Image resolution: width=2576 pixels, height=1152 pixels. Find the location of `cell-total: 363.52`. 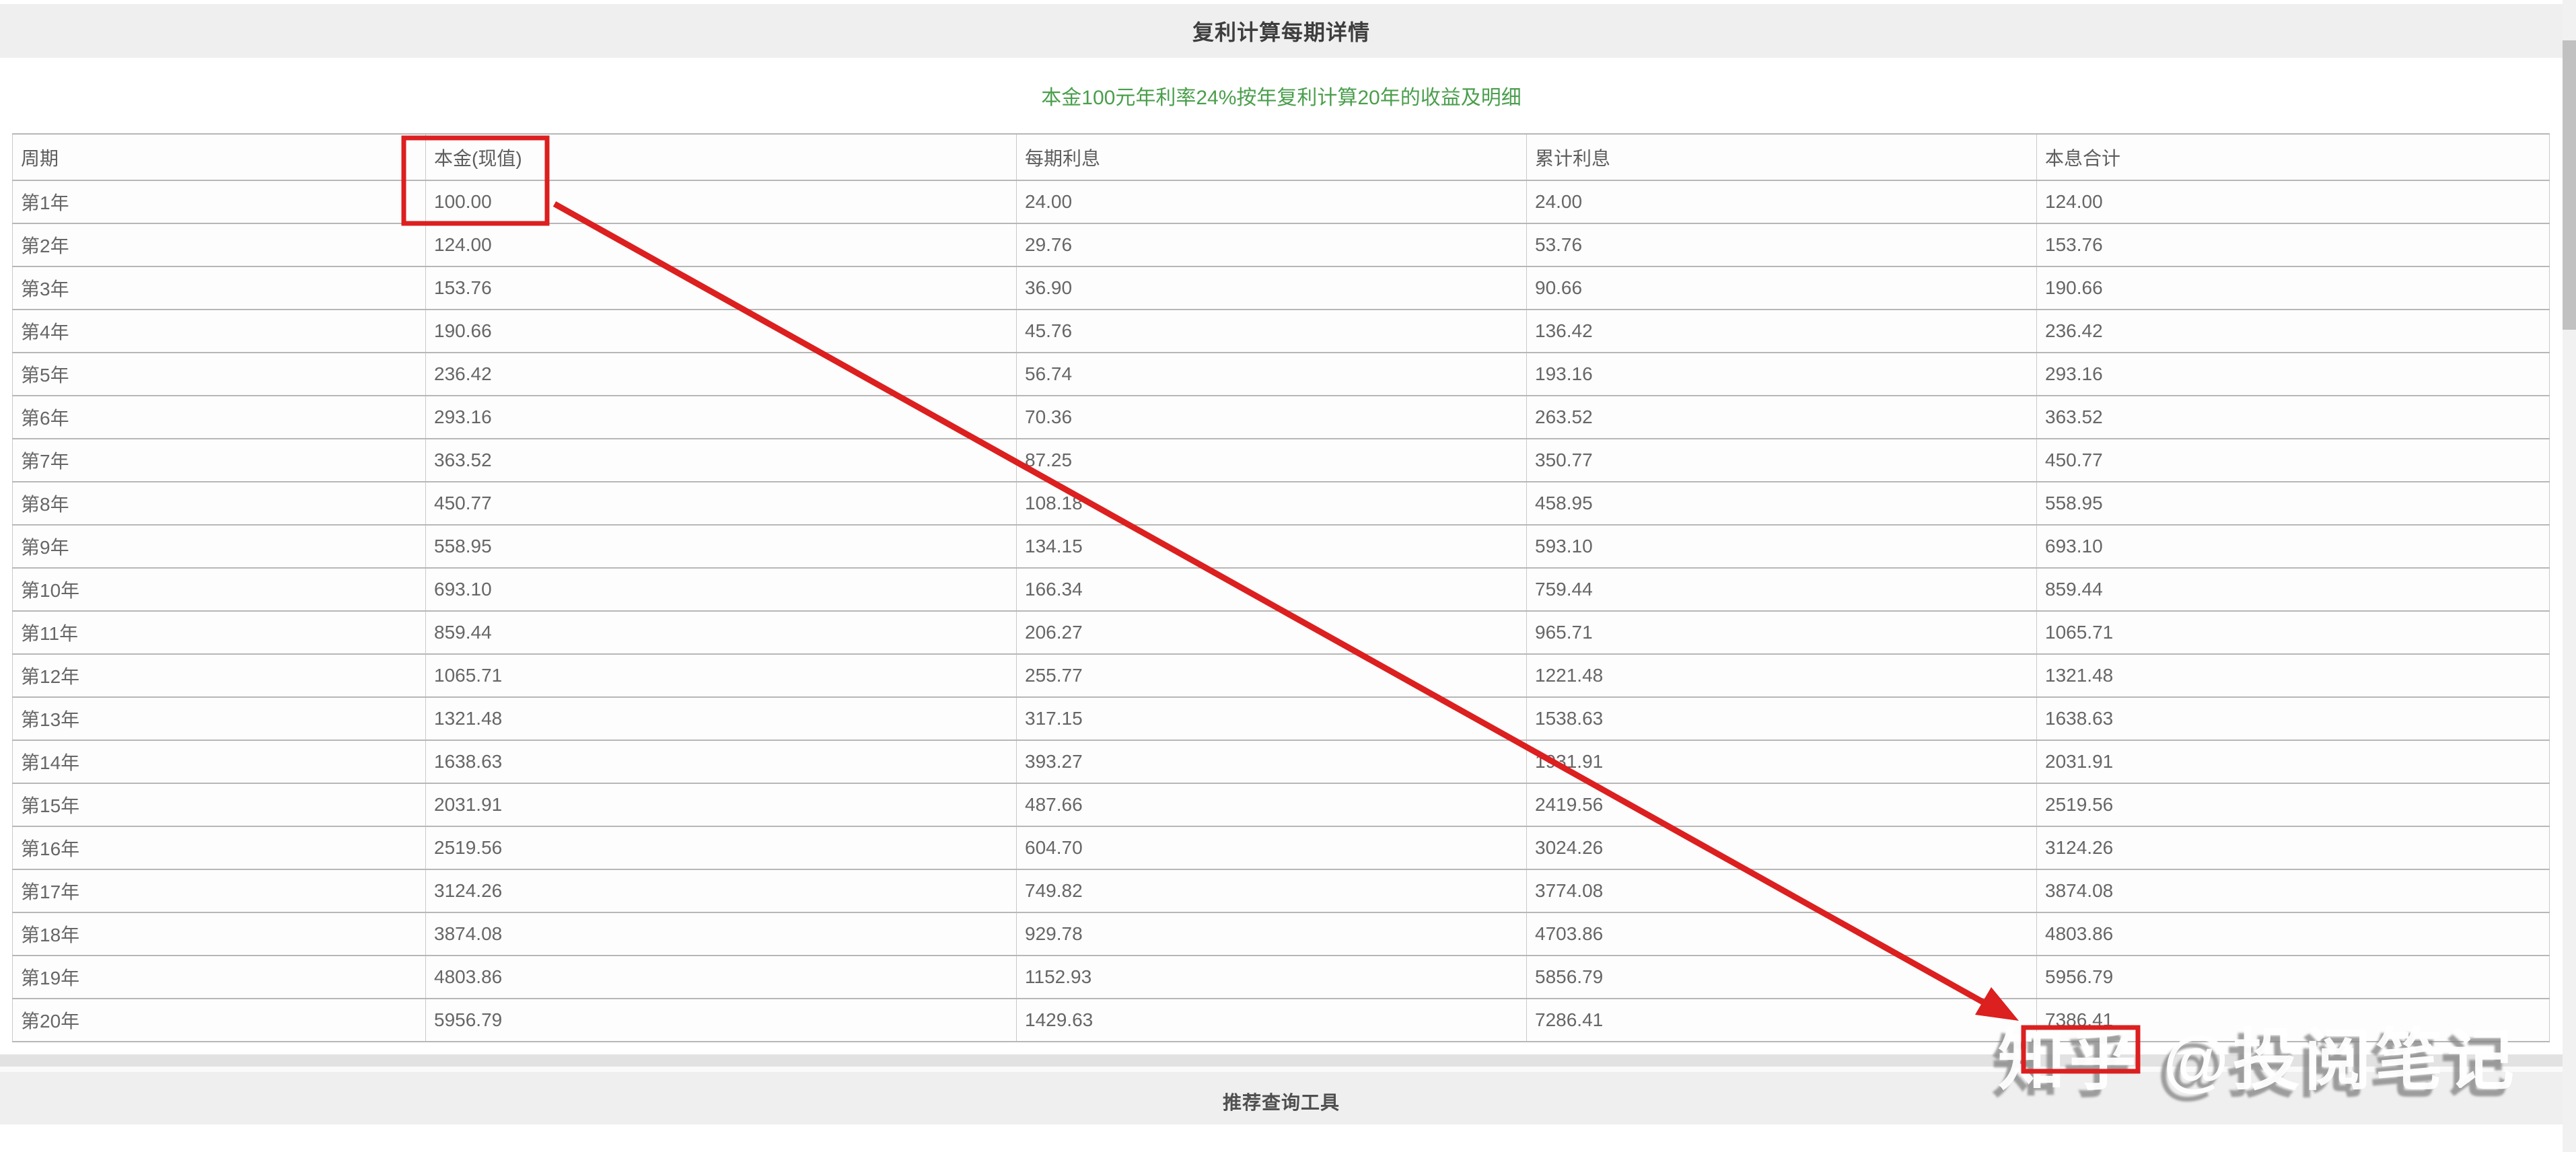

cell-total: 363.52 is located at coordinates (2293, 417).